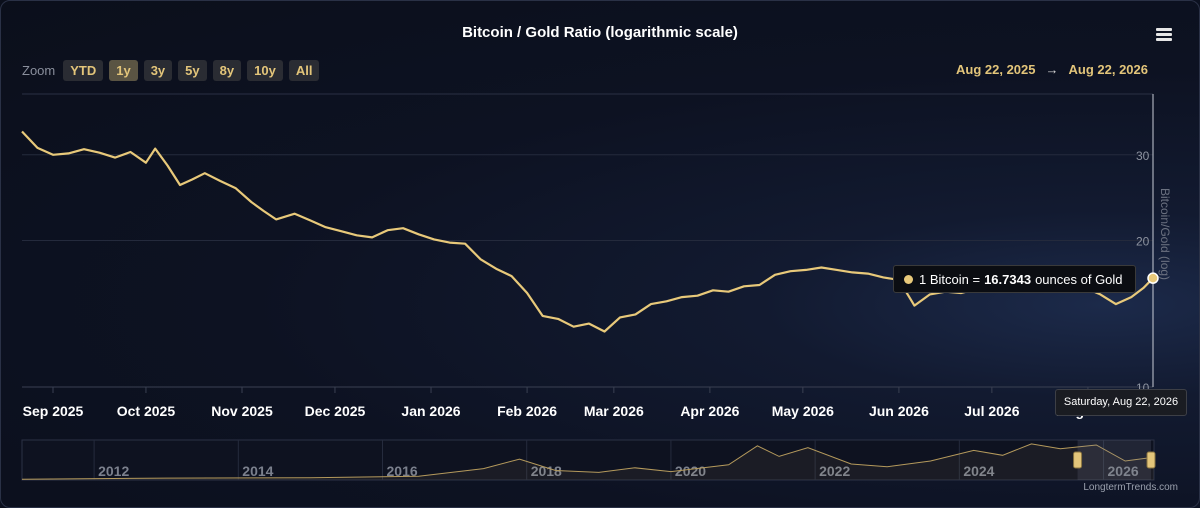  I want to click on series-dot-icon, so click(908, 279).